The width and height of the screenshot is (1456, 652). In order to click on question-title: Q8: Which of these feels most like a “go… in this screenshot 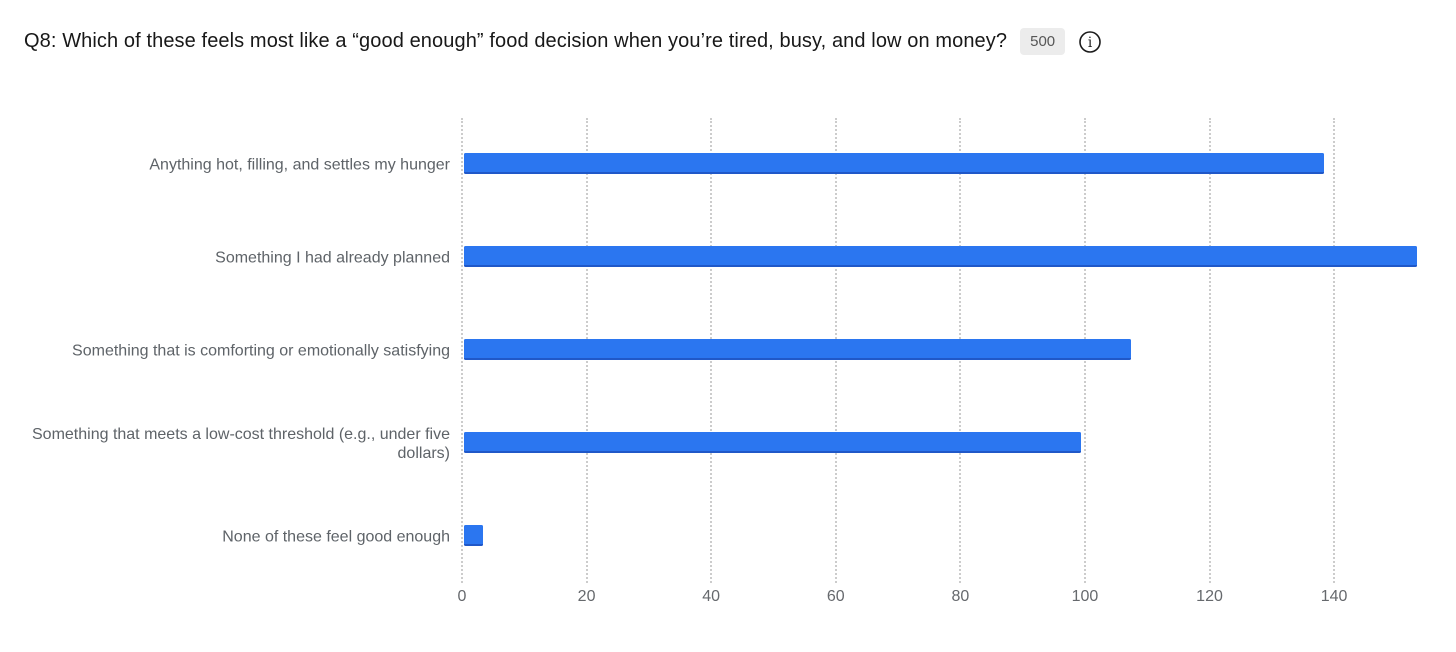, I will do `click(516, 41)`.